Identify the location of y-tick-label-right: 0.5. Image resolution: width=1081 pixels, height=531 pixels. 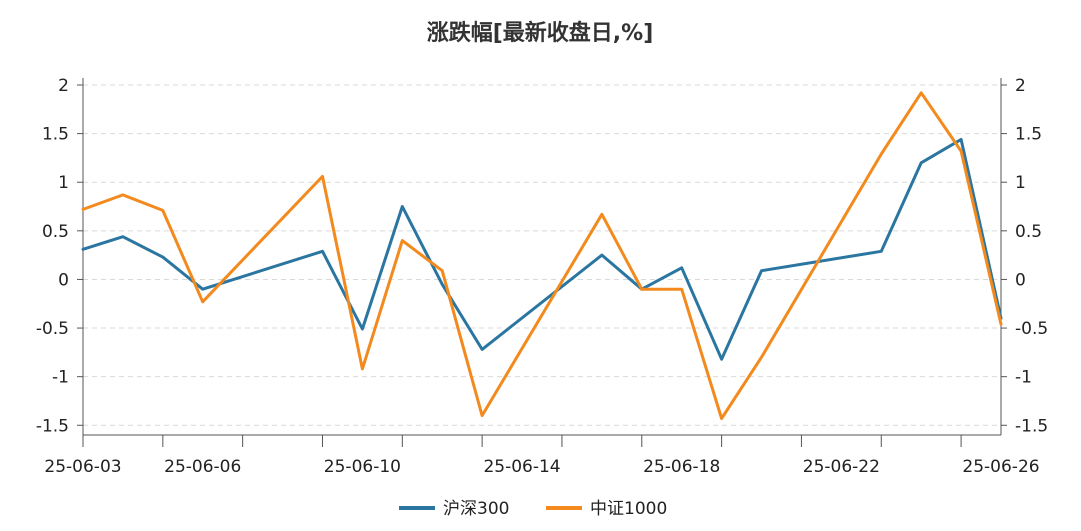
(1028, 232).